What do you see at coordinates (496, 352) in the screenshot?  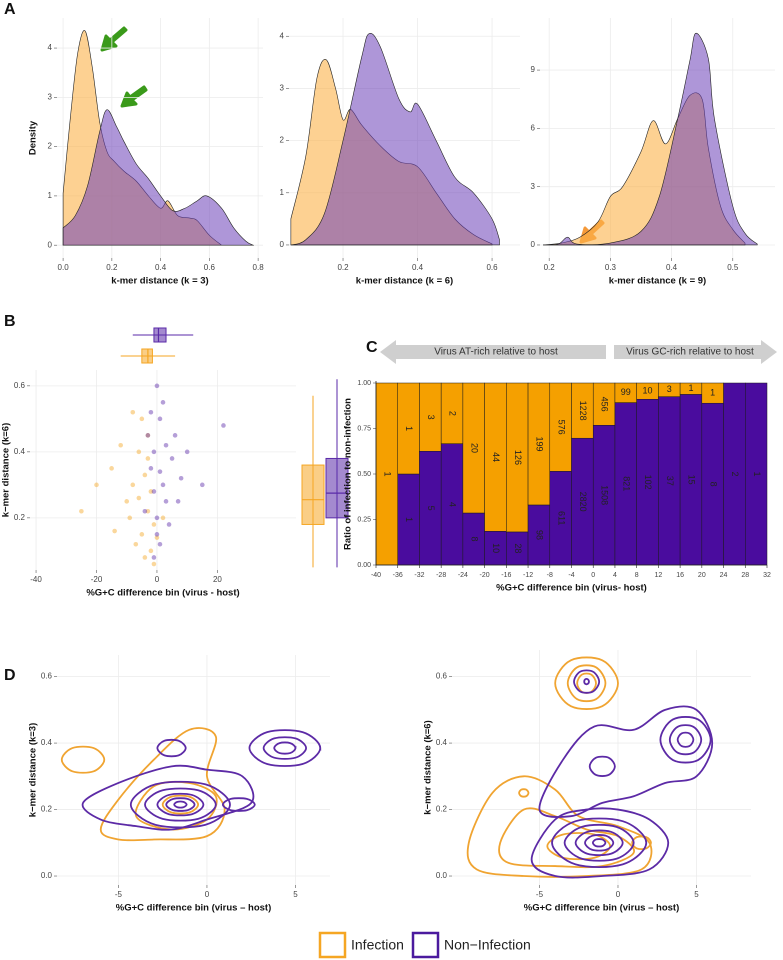 I see `annotation: Virus AT-rich relative to host` at bounding box center [496, 352].